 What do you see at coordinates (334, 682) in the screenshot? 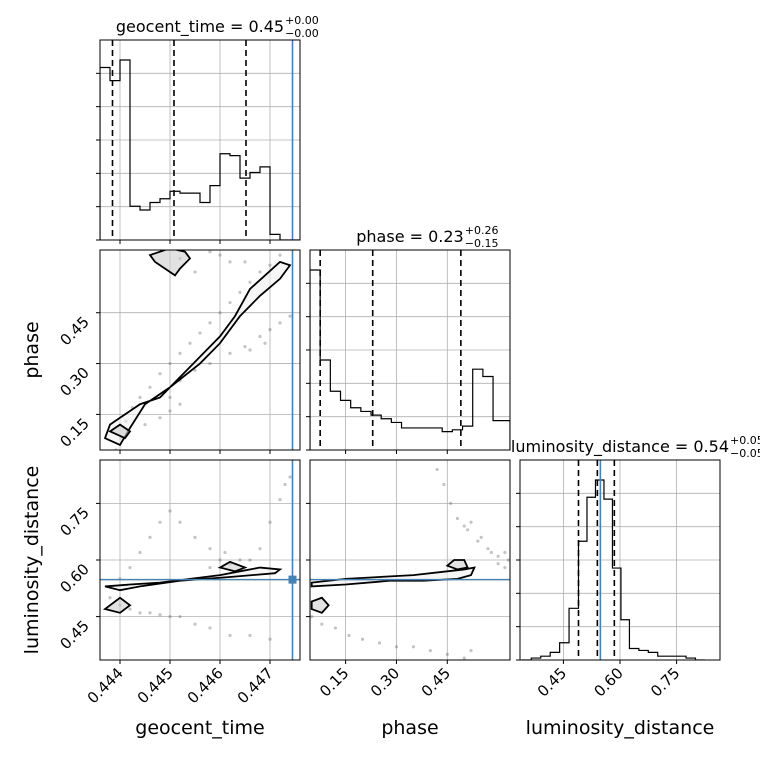
I see `x-tick-label: 0.15` at bounding box center [334, 682].